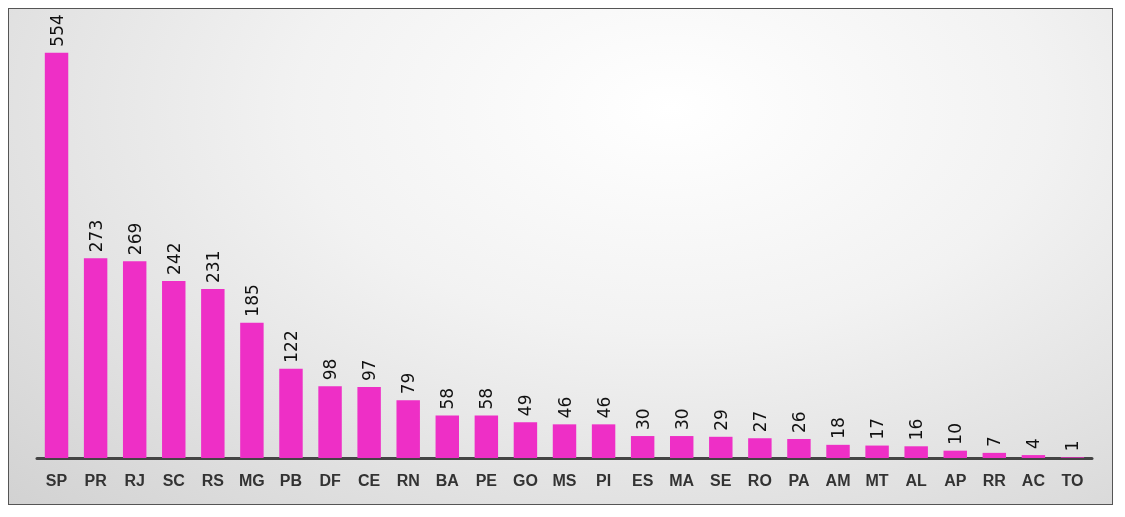 The height and width of the screenshot is (517, 1125). Describe the element at coordinates (212, 266) in the screenshot. I see `data-label: 231` at that location.